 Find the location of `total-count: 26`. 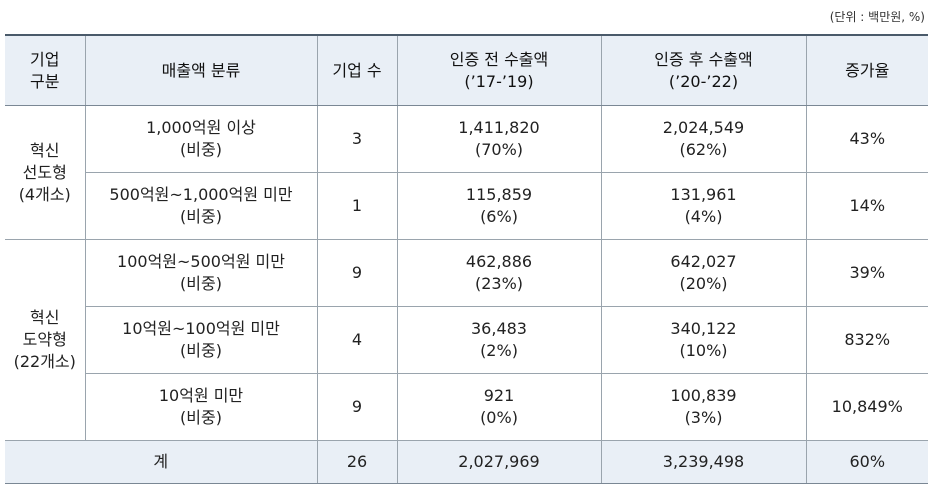

total-count: 26 is located at coordinates (357, 462).